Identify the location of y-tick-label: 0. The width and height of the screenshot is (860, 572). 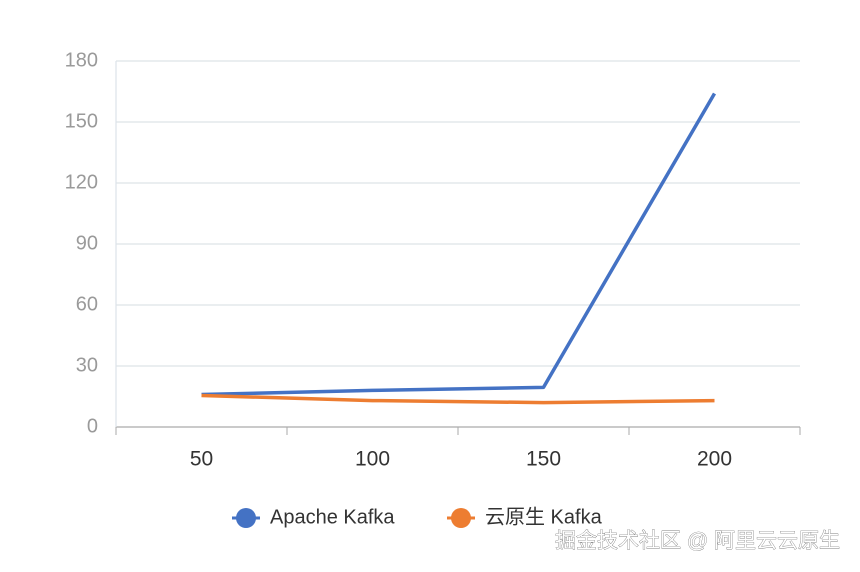
(92, 426).